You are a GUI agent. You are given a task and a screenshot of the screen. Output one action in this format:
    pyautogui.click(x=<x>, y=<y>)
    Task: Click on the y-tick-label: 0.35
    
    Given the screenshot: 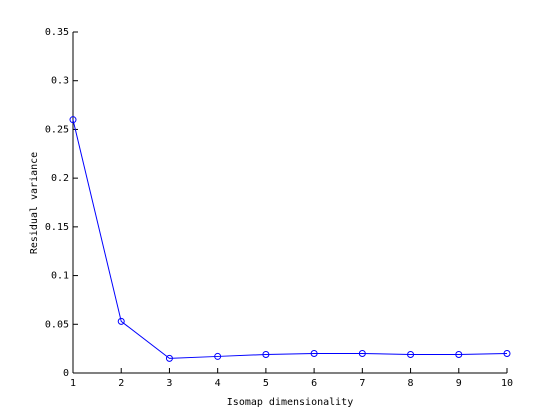 What is the action you would take?
    pyautogui.click(x=57, y=32)
    